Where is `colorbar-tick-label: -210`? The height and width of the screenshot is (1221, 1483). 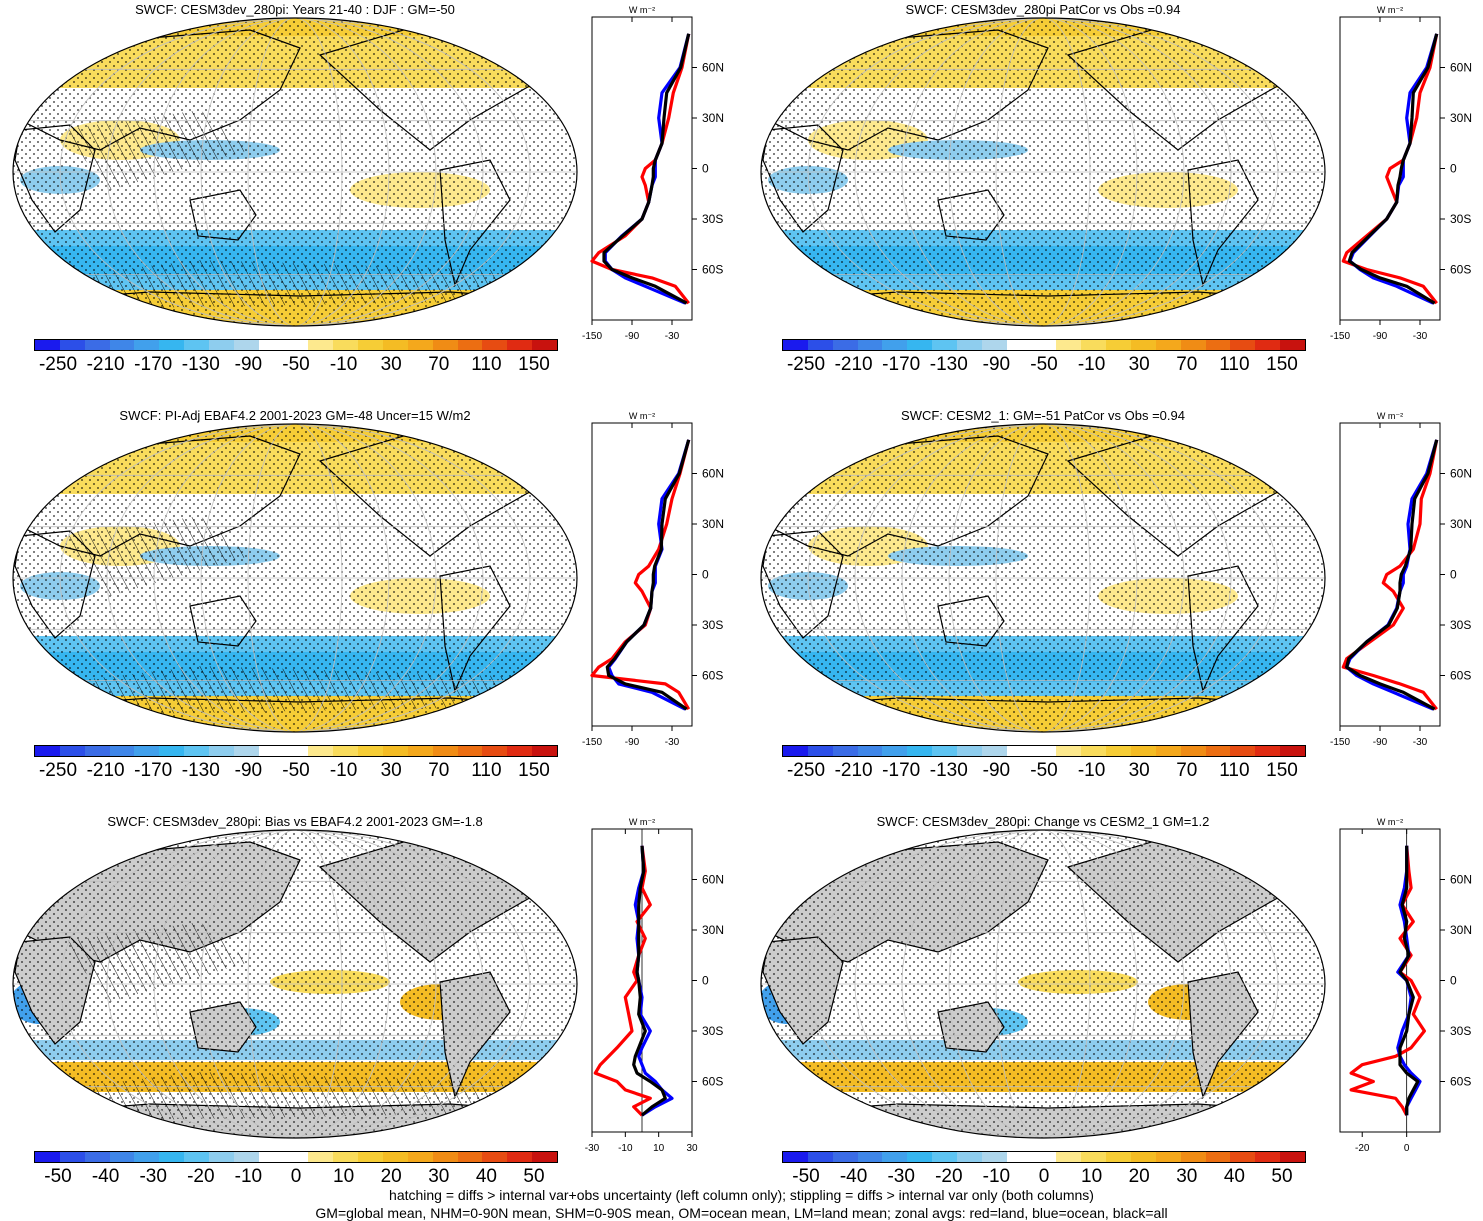 colorbar-tick-label: -210 is located at coordinates (105, 364).